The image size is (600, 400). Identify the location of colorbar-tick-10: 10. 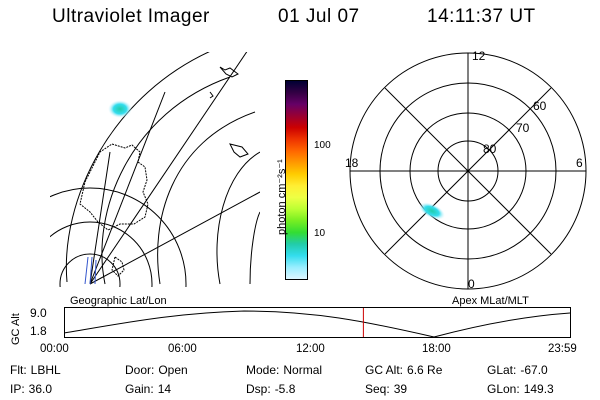
(320, 233).